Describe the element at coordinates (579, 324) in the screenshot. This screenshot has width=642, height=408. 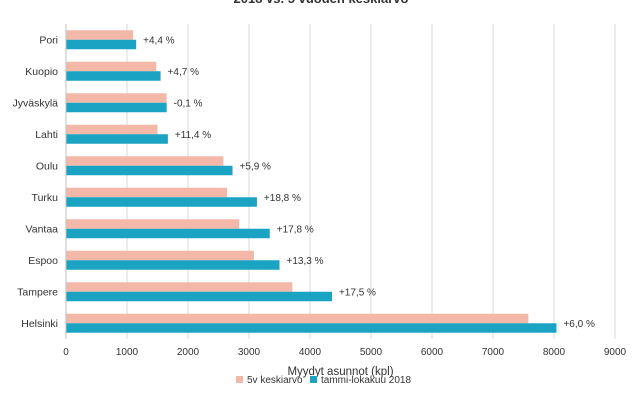
I see `change-data-label: +6,0 %` at that location.